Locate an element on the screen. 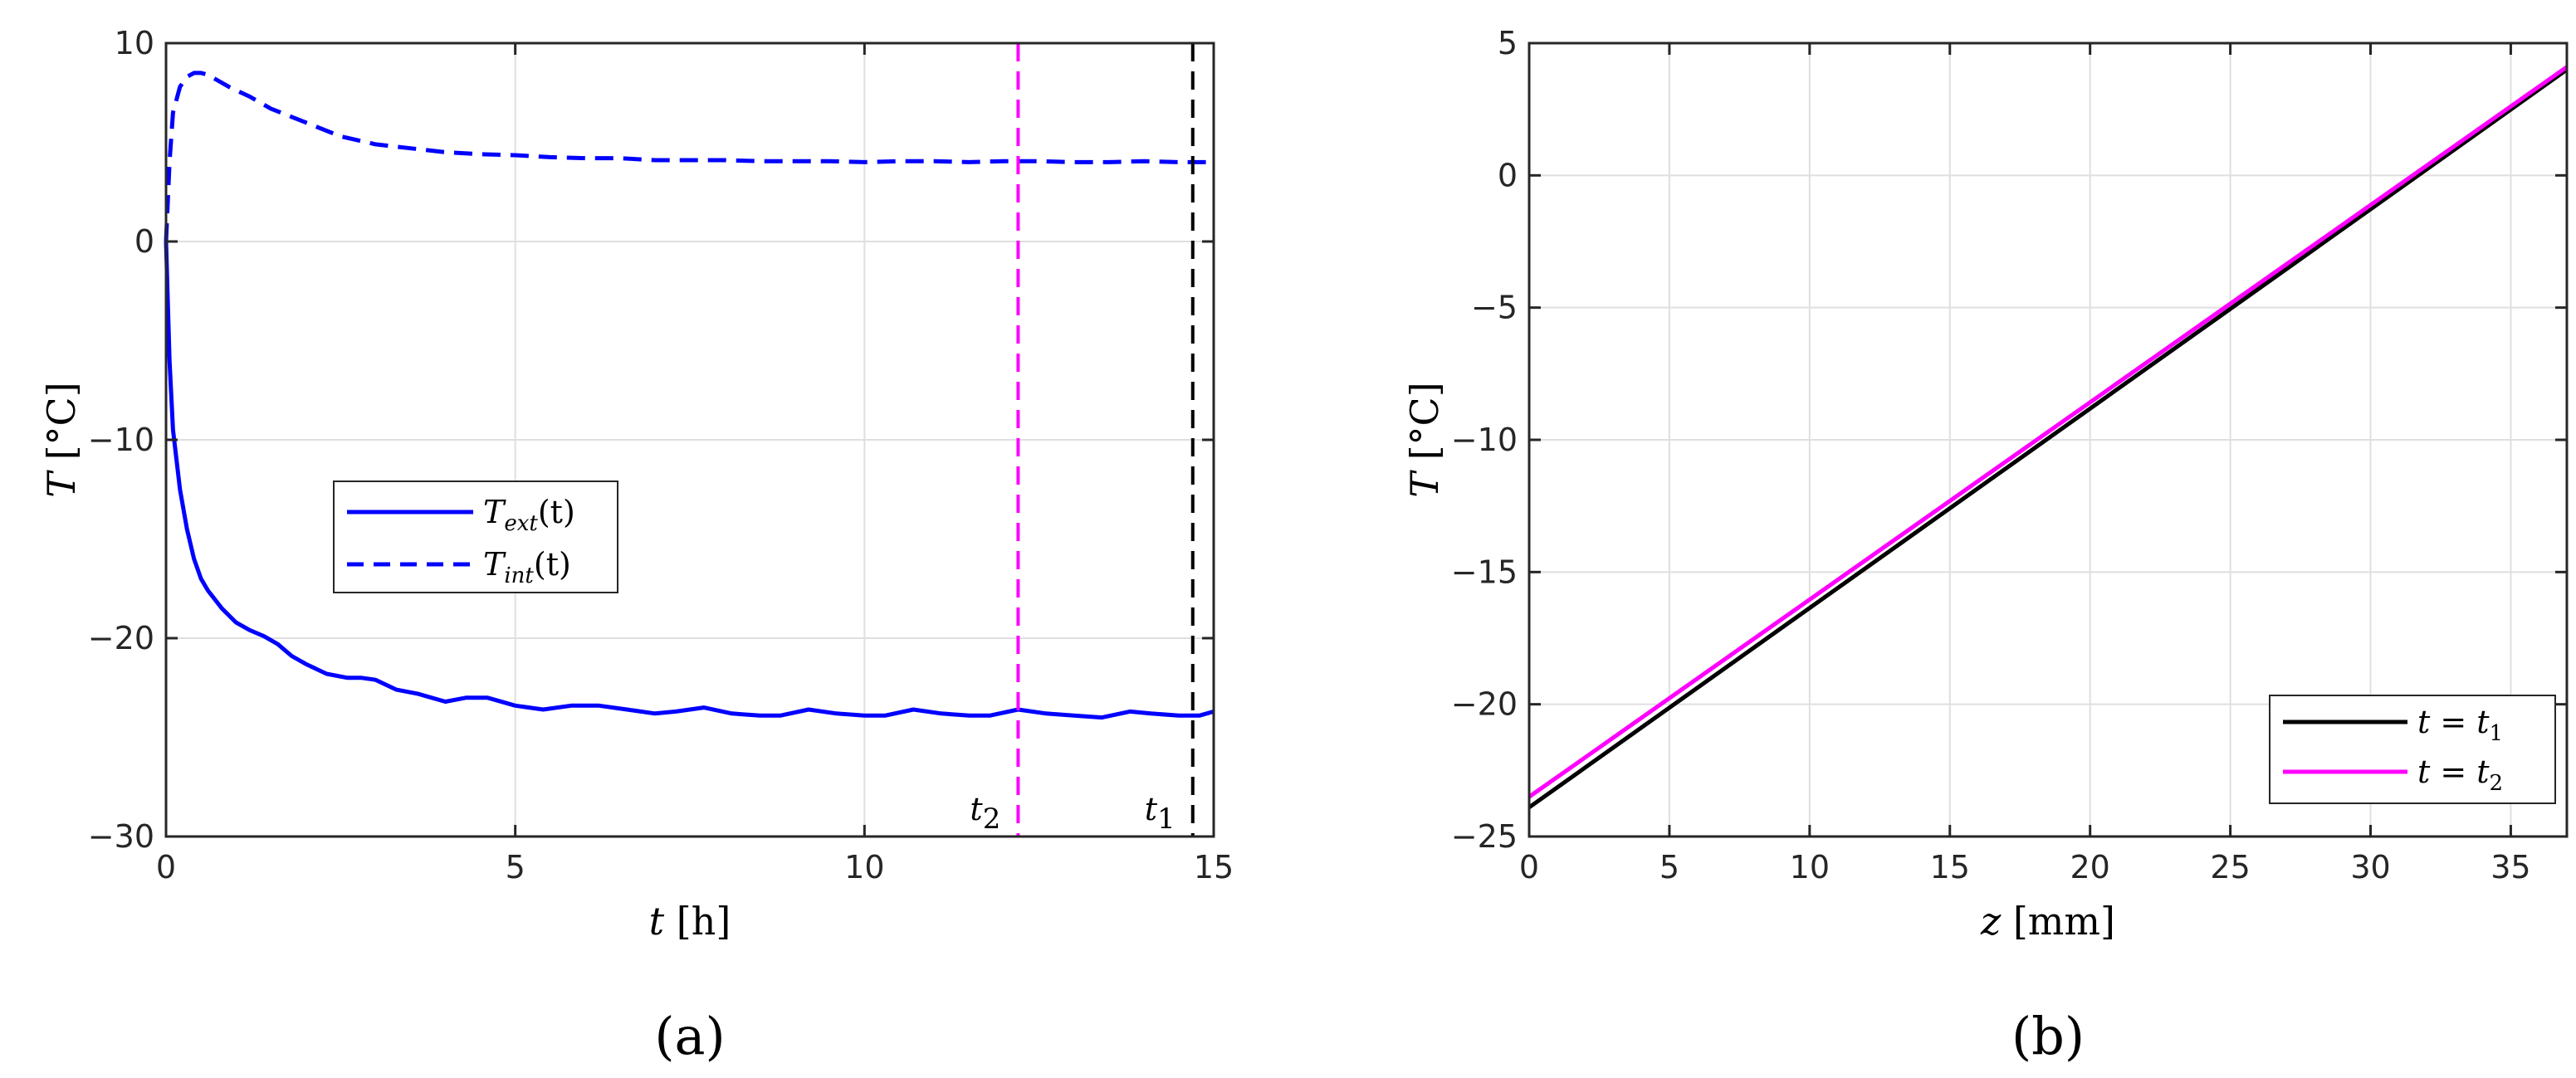 The width and height of the screenshot is (2576, 1078). panel-label-b: (b) is located at coordinates (2048, 1036).